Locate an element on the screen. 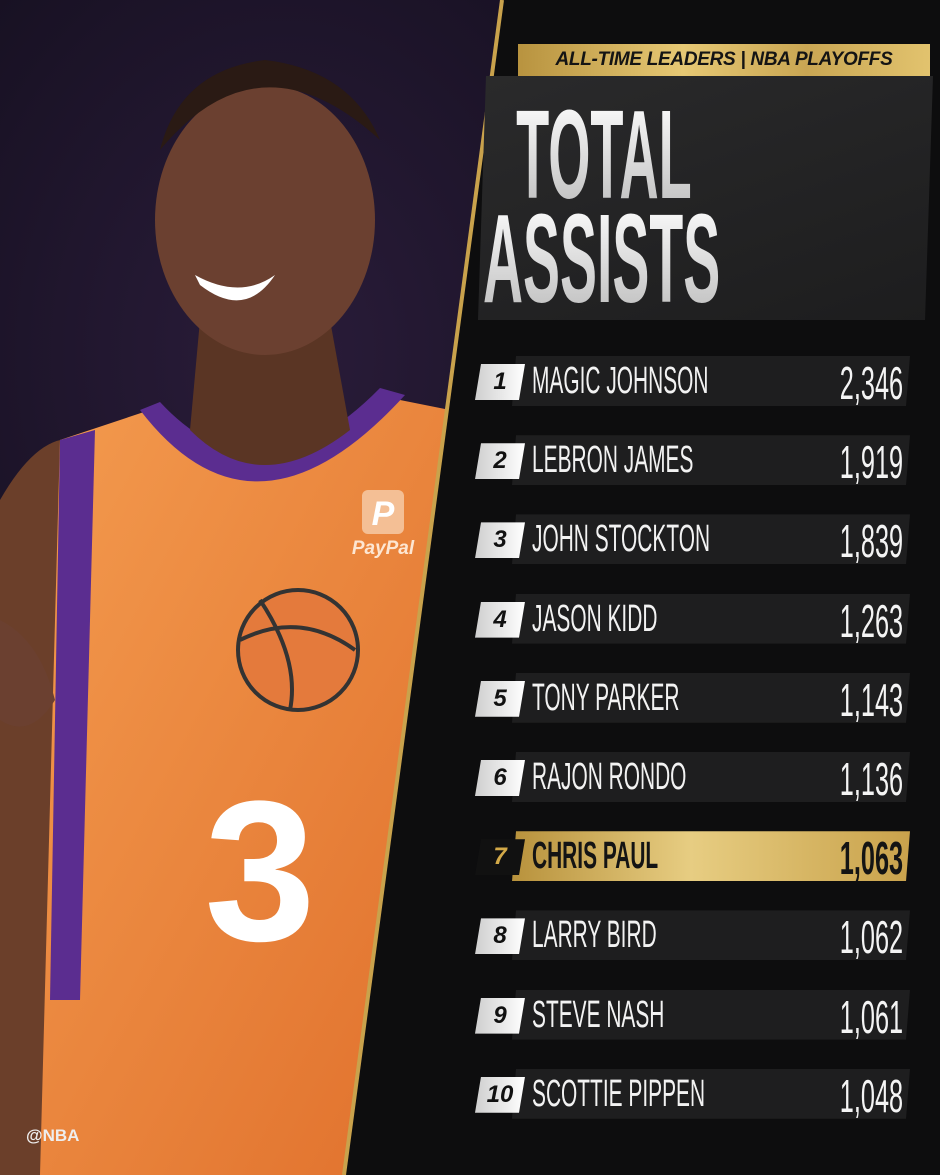 The height and width of the screenshot is (1175, 940). assist-total: 1,136 is located at coordinates (871, 779).